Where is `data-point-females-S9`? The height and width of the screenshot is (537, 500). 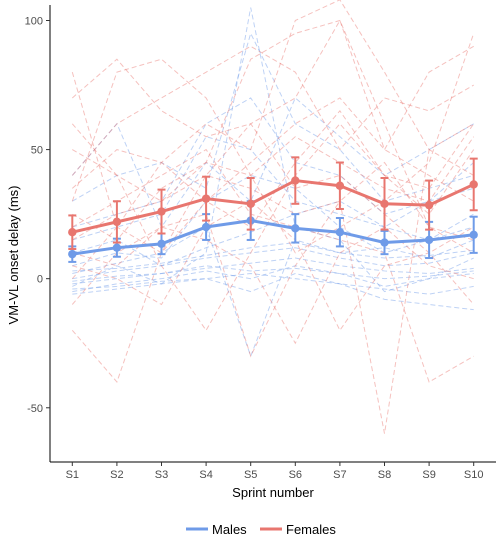
data-point-females-S9 is located at coordinates (429, 205).